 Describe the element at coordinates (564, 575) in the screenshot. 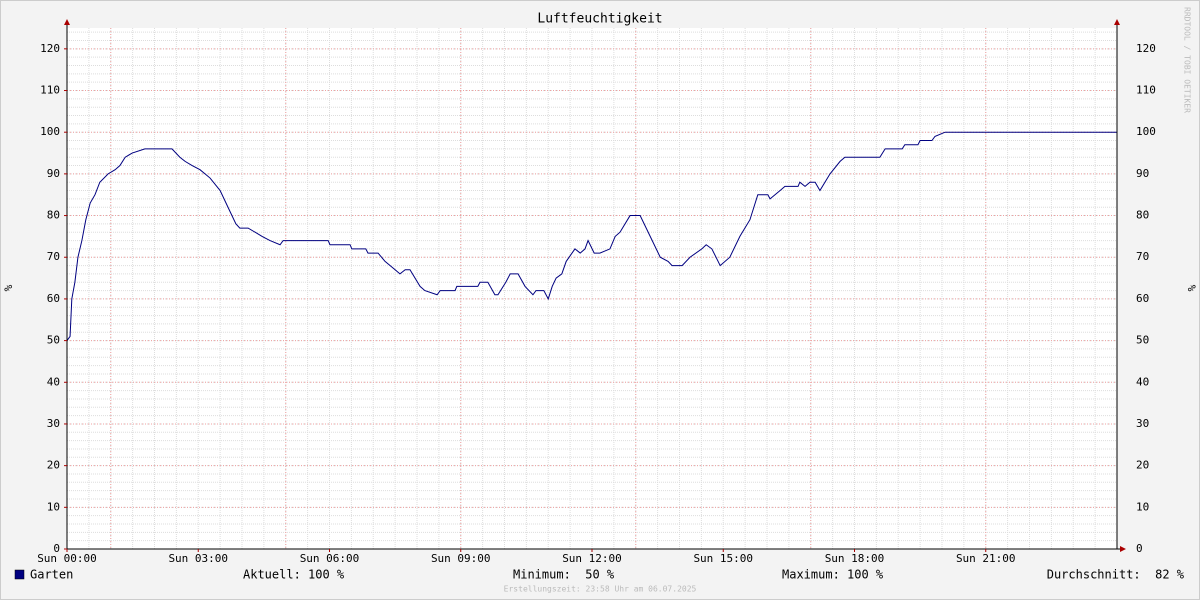

I see `legend-stat: Minimum: 50 %` at that location.